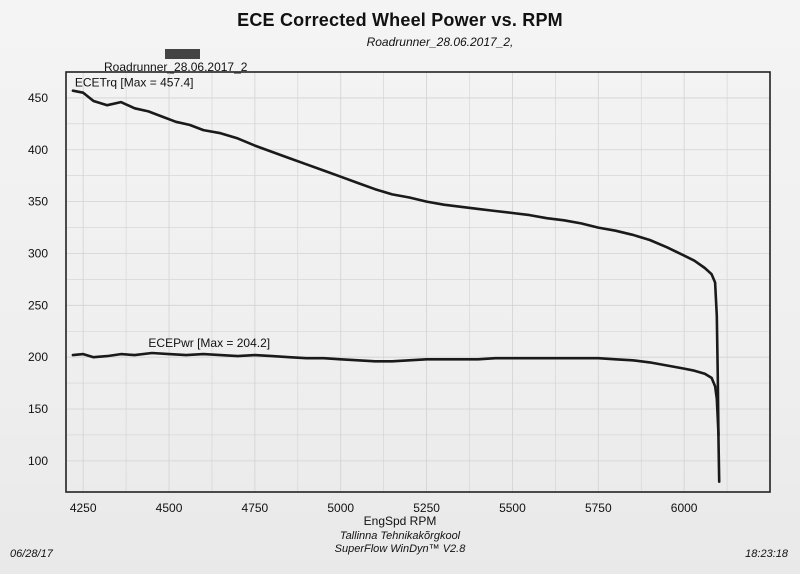 This screenshot has height=574, width=800. Describe the element at coordinates (400, 536) in the screenshot. I see `footer-institution: Tallinna Tehnikakõrgkool` at that location.